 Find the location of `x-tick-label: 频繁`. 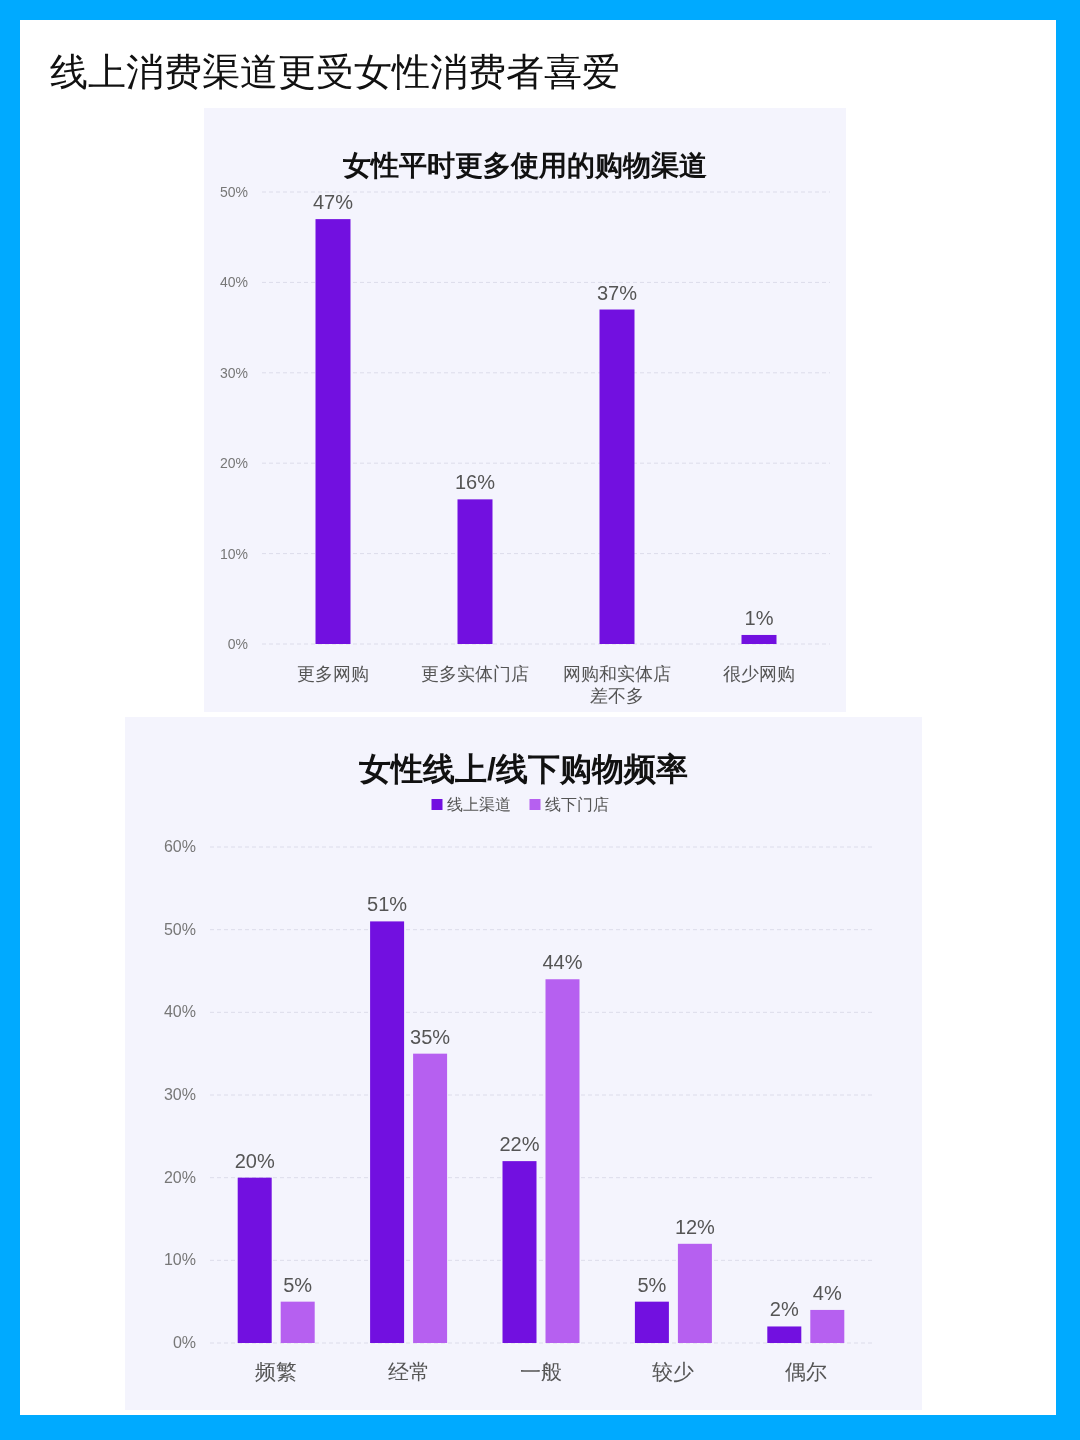

x-tick-label: 频繁 is located at coordinates (276, 1371).